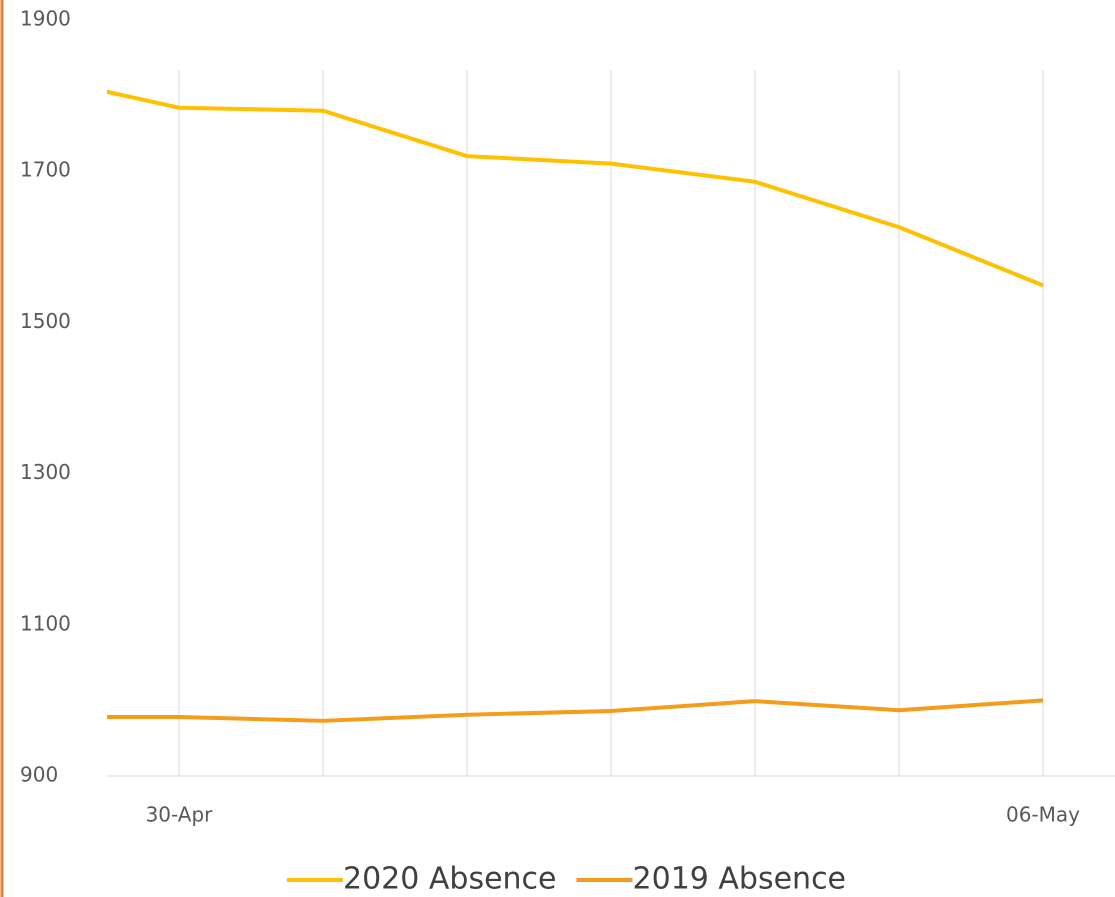 This screenshot has height=897, width=1115. Describe the element at coordinates (45, 321) in the screenshot. I see `y-tick-label: 1500` at that location.